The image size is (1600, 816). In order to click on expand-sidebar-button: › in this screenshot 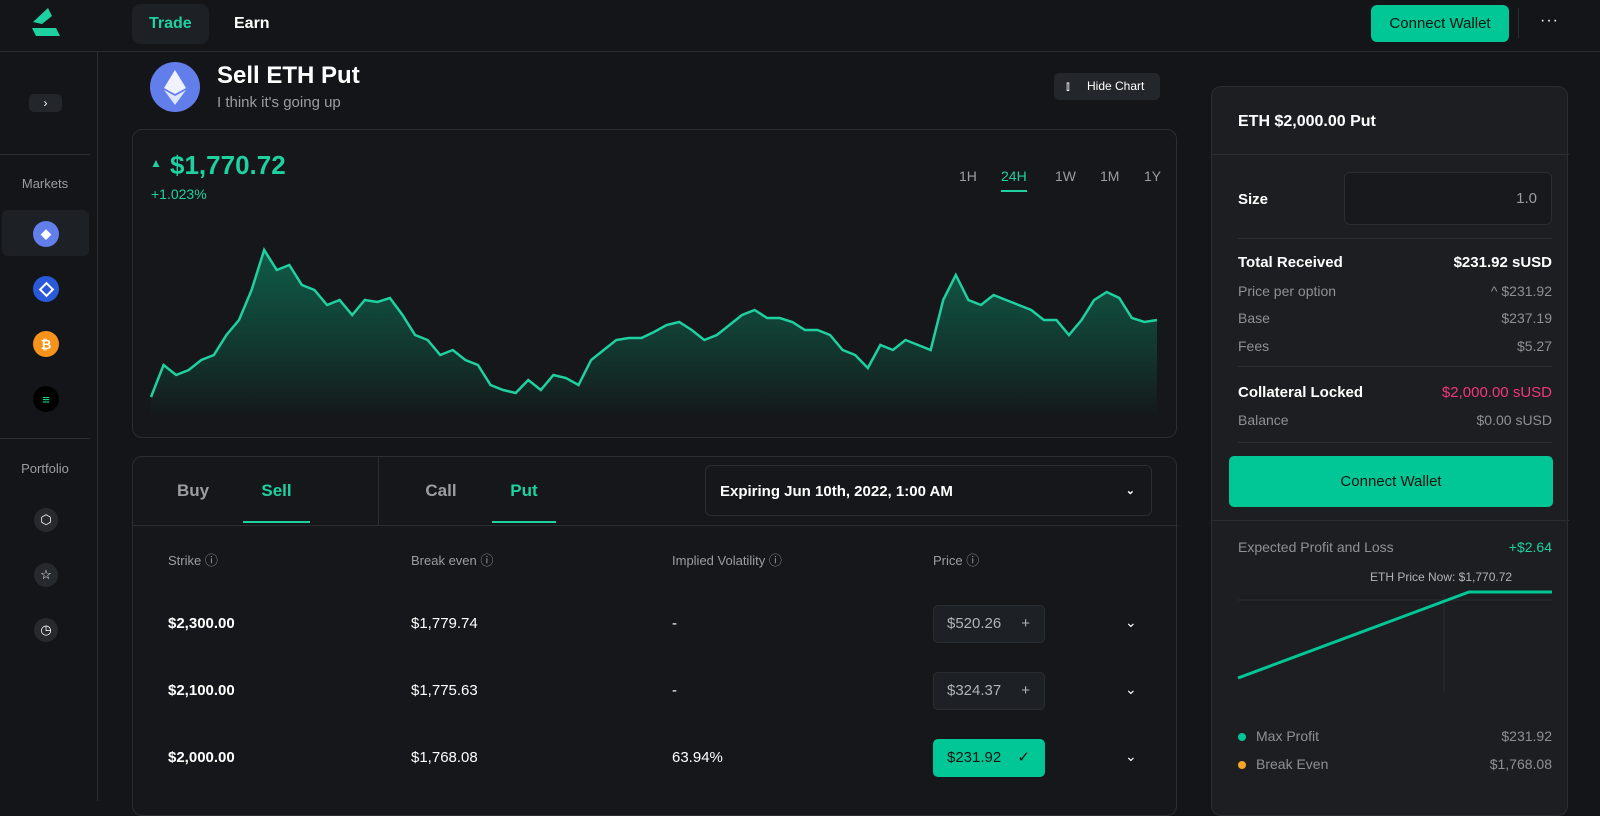, I will do `click(45, 103)`.